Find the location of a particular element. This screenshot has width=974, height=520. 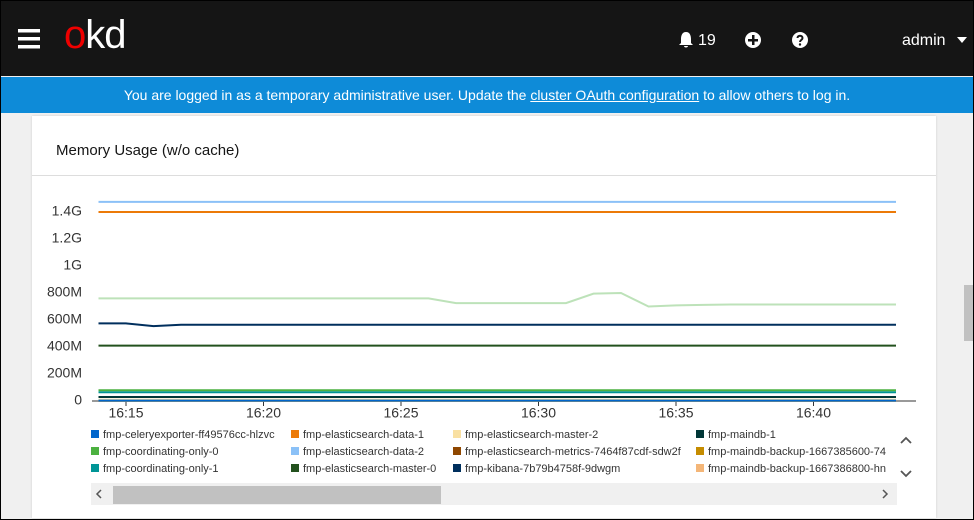

y-tick-label: 600M is located at coordinates (64, 319).